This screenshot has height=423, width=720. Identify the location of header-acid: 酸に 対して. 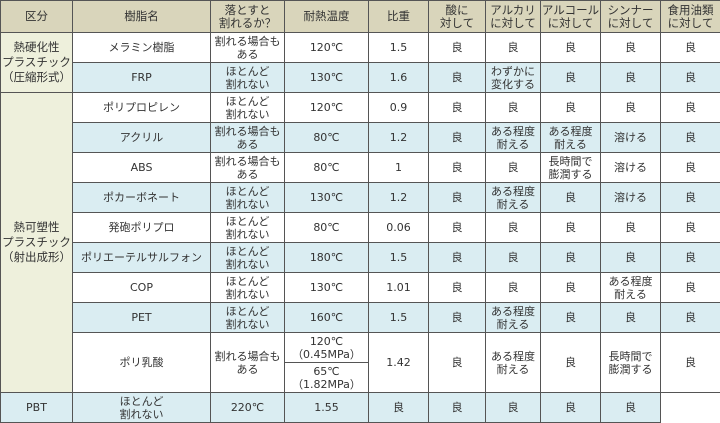
(457, 17).